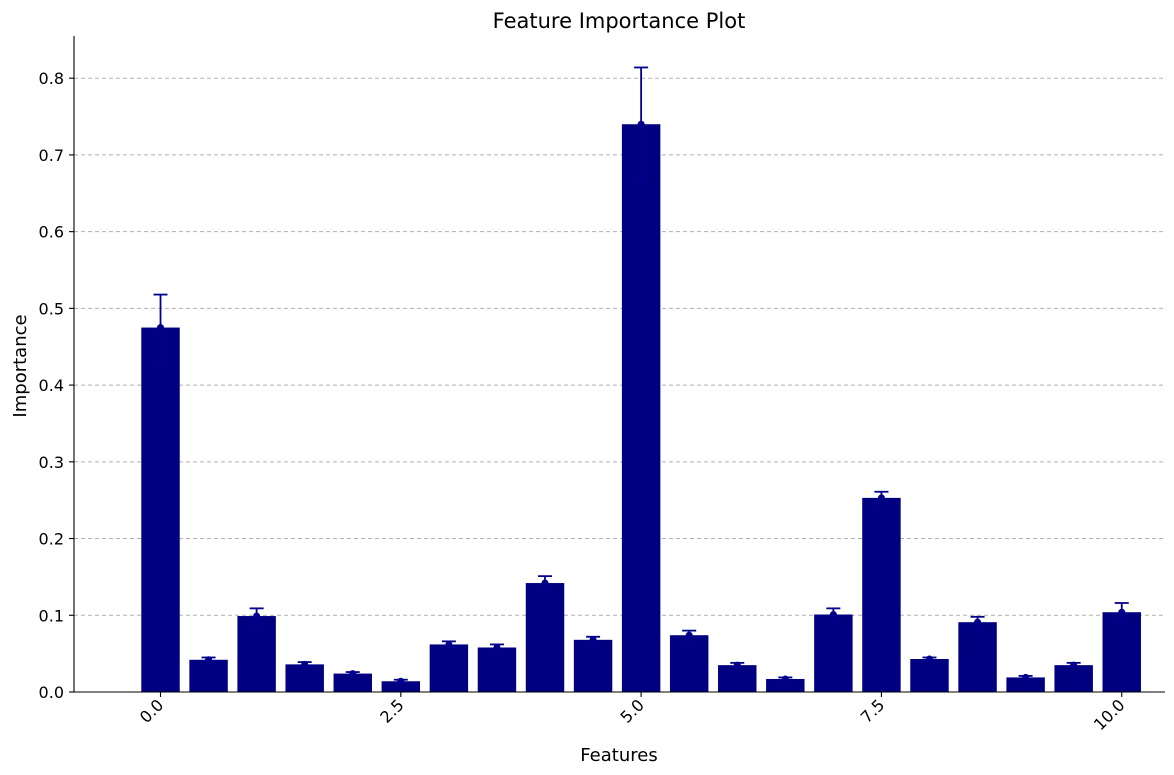 This screenshot has width=1174, height=775. Describe the element at coordinates (51, 615) in the screenshot. I see `y-tick-label: 0.1` at that location.